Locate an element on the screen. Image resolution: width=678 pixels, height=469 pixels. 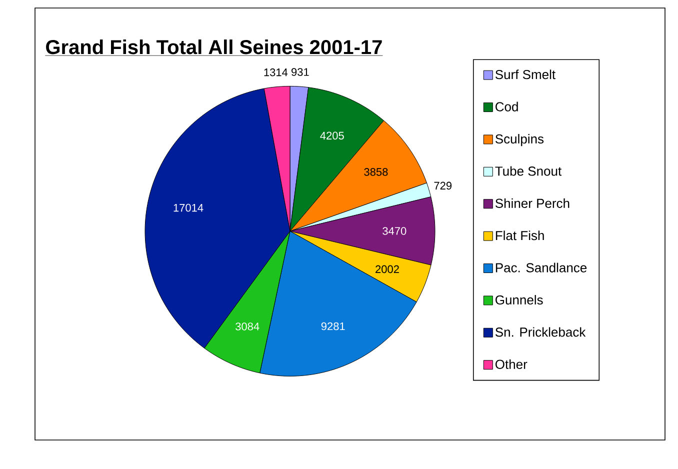
legend-label: Sn. Prickleback is located at coordinates (540, 332).